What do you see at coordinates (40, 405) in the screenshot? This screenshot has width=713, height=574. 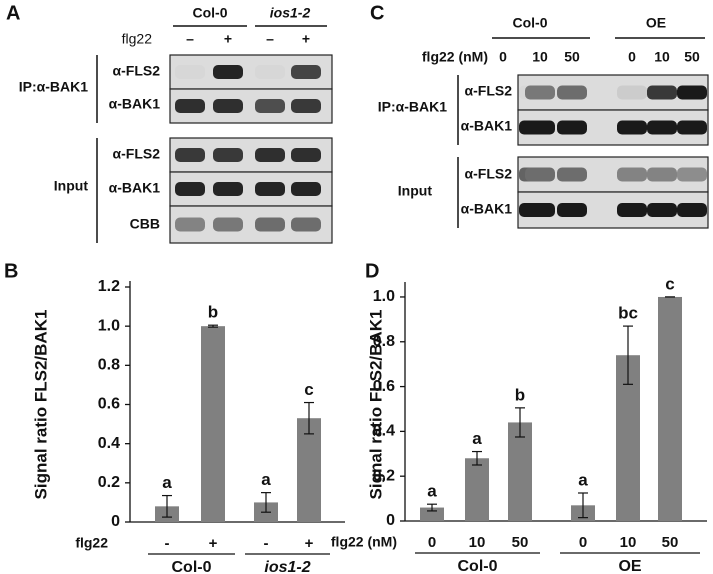 I see `y-axis-label: Signal ratio FLS2/BAK1` at bounding box center [40, 405].